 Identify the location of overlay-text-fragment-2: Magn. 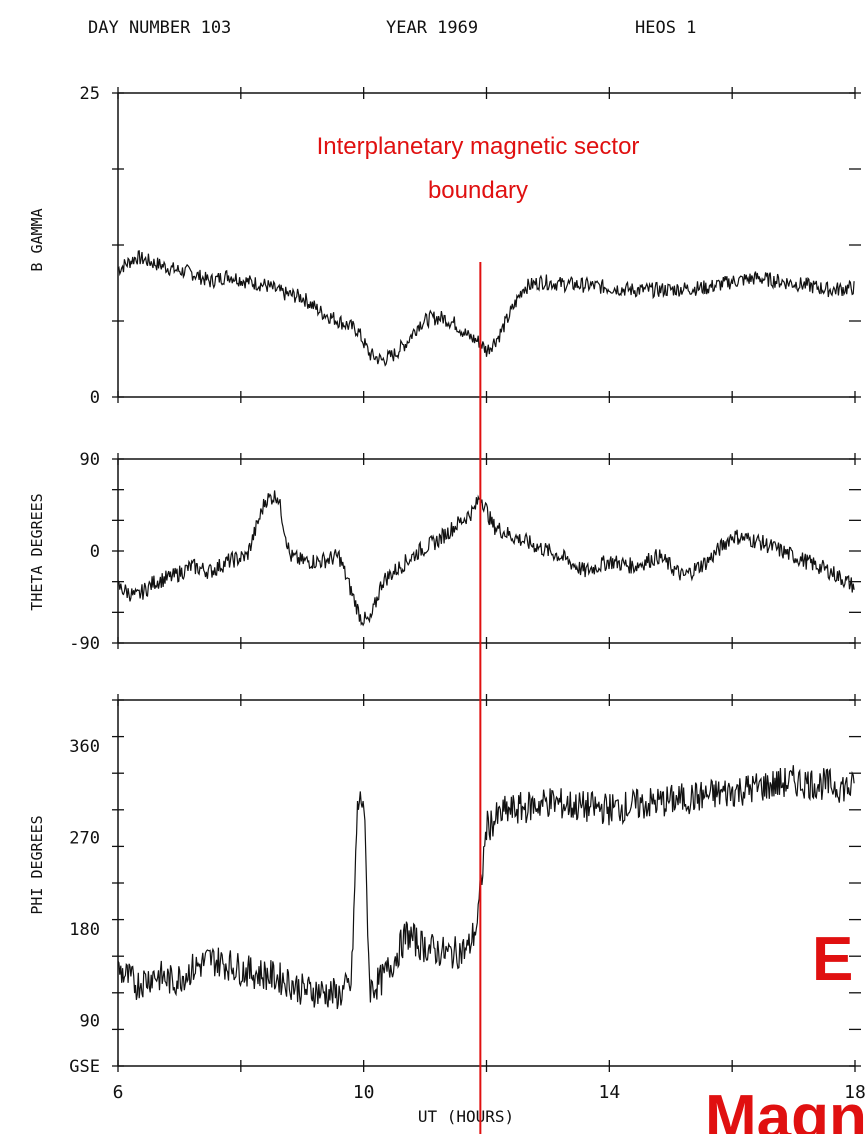
(785, 1108).